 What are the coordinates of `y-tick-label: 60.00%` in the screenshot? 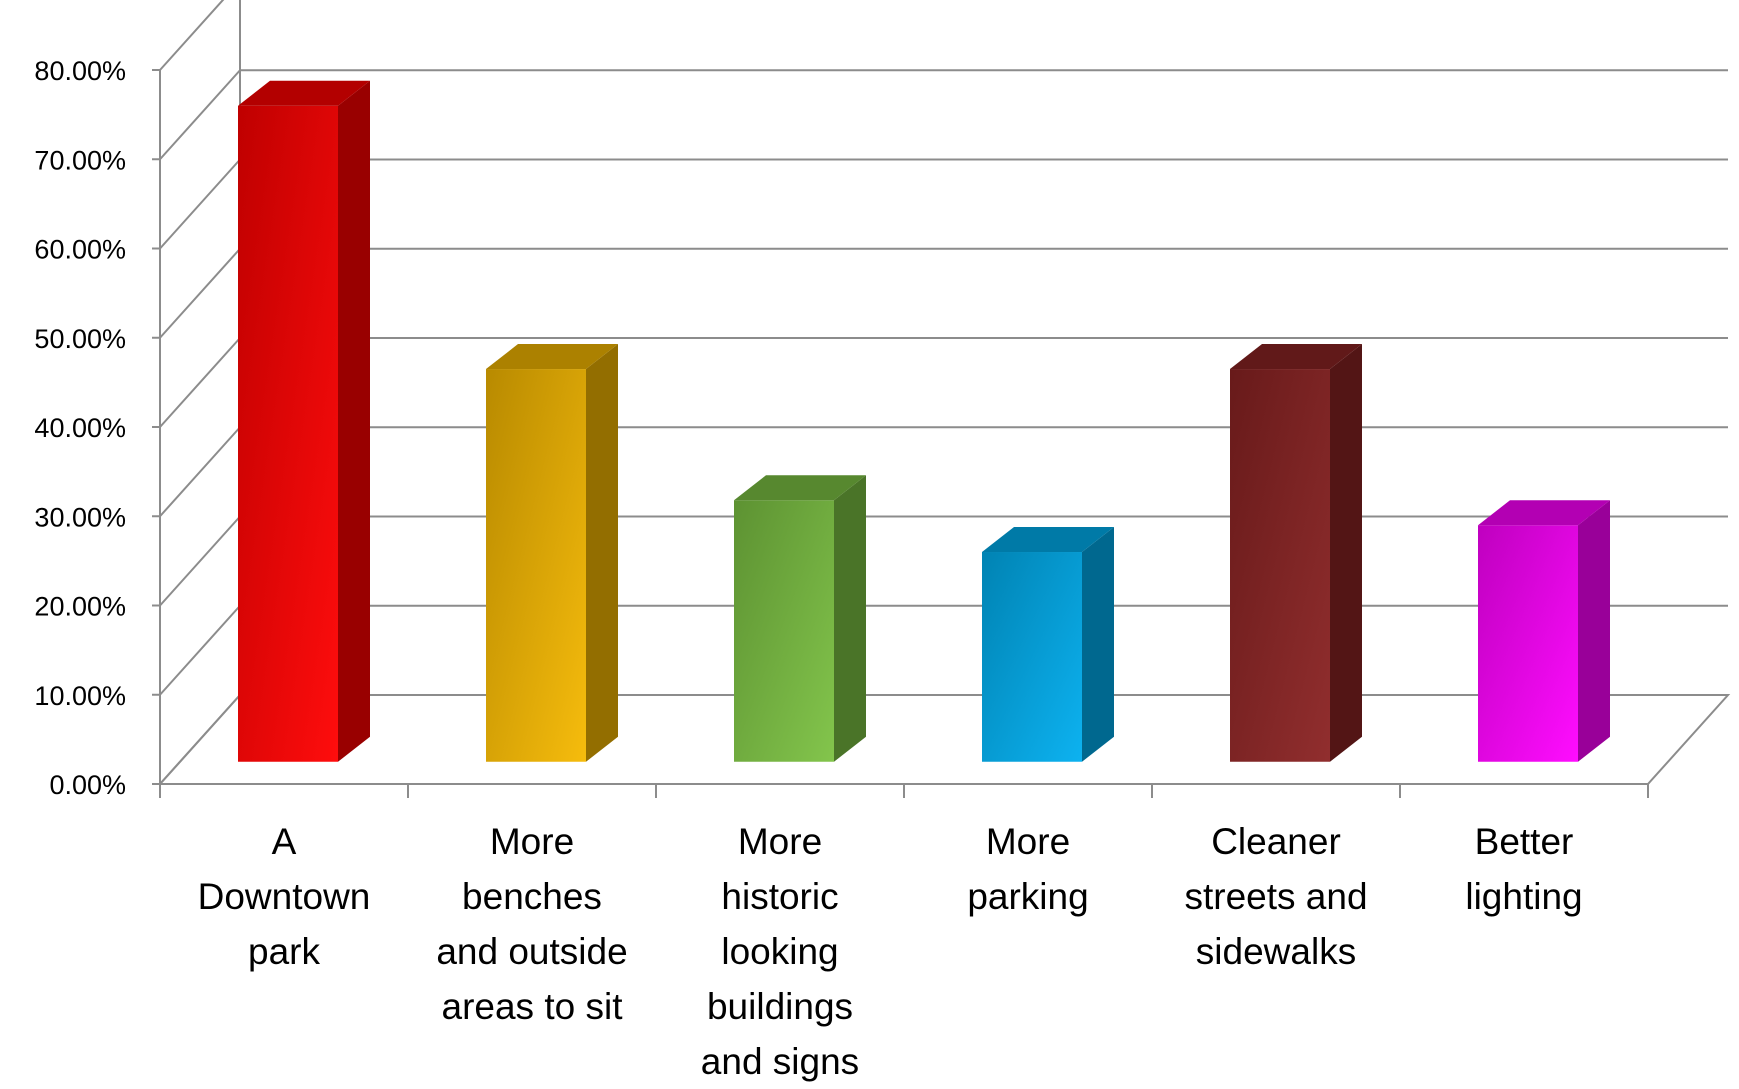 It's located at (80, 250).